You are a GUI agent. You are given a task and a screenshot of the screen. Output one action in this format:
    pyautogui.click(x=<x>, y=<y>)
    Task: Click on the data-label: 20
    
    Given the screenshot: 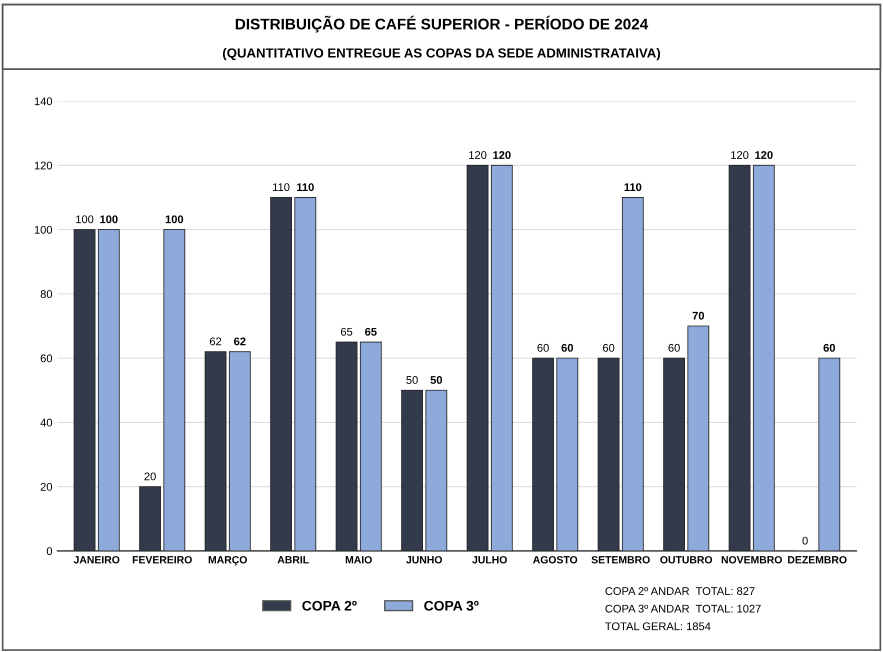 What is the action you would take?
    pyautogui.click(x=150, y=476)
    